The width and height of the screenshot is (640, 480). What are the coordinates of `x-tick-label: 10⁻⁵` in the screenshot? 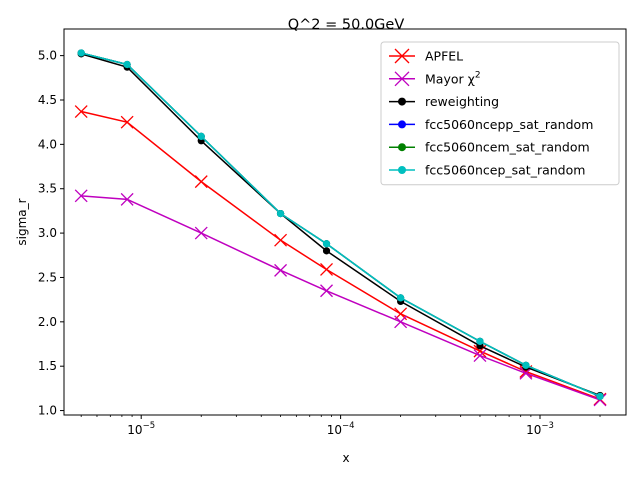 It's located at (141, 429).